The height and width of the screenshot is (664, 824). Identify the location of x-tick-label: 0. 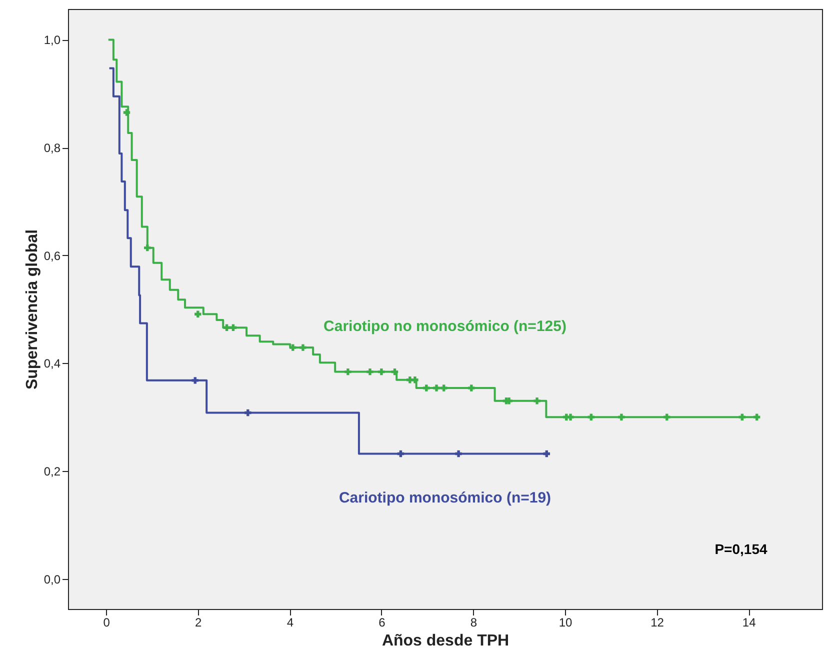
(106, 623).